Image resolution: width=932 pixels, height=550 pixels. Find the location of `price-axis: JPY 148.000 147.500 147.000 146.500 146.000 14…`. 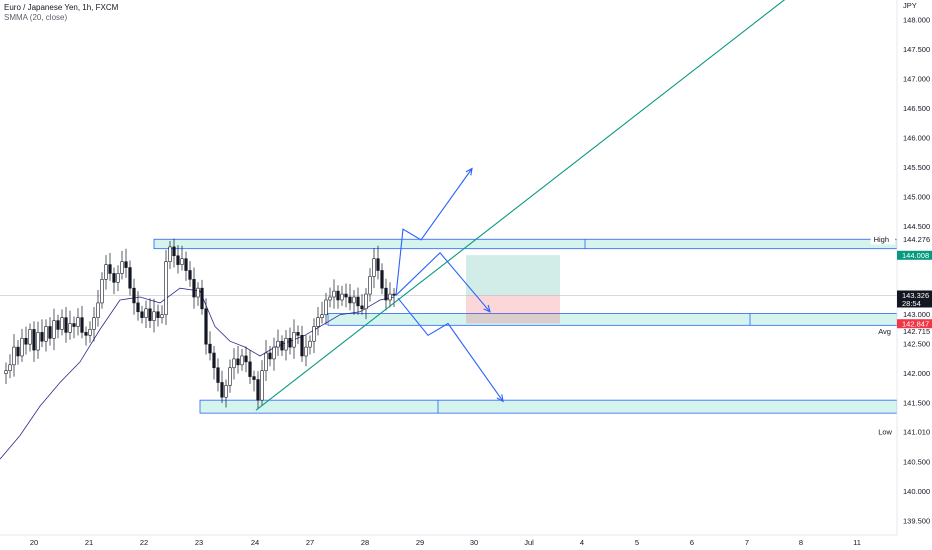

price-axis: JPY 148.000 147.500 147.000 146.500 146.000 14… is located at coordinates (901, 275).